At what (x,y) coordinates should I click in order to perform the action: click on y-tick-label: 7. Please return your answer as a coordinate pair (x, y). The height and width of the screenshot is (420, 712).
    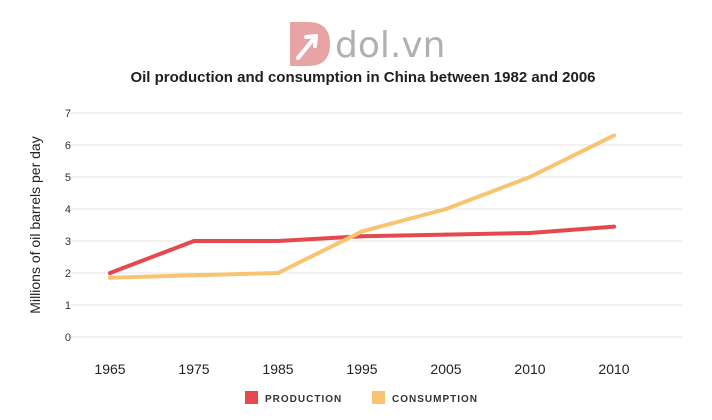
    Looking at the image, I should click on (68, 114).